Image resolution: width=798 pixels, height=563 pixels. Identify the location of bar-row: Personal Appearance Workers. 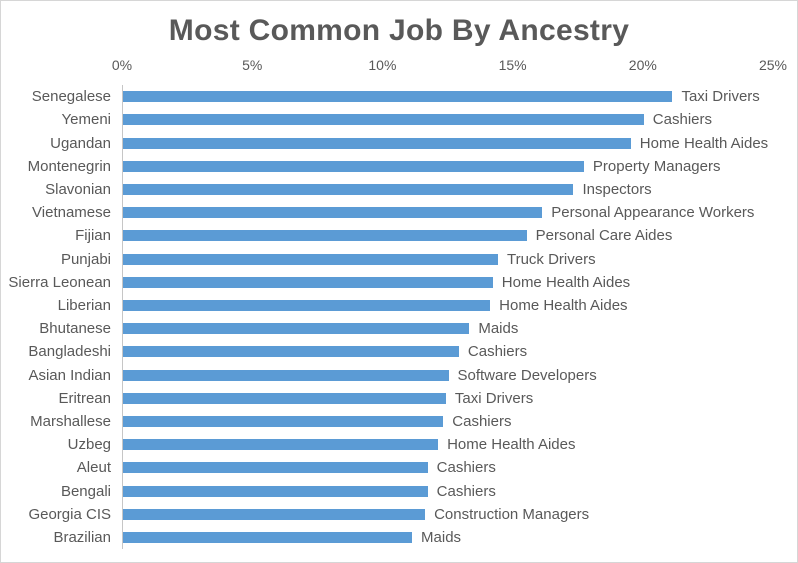
(448, 212).